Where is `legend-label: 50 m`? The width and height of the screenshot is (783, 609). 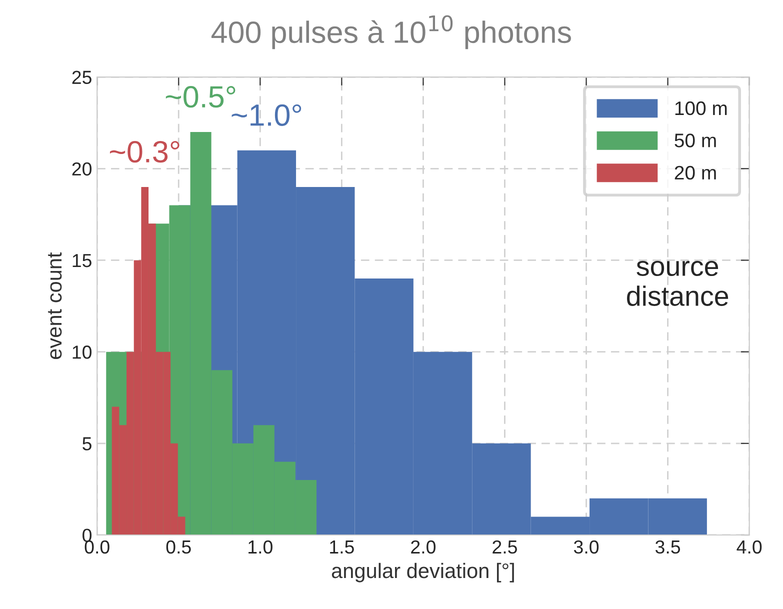
legend-label: 50 m is located at coordinates (695, 141).